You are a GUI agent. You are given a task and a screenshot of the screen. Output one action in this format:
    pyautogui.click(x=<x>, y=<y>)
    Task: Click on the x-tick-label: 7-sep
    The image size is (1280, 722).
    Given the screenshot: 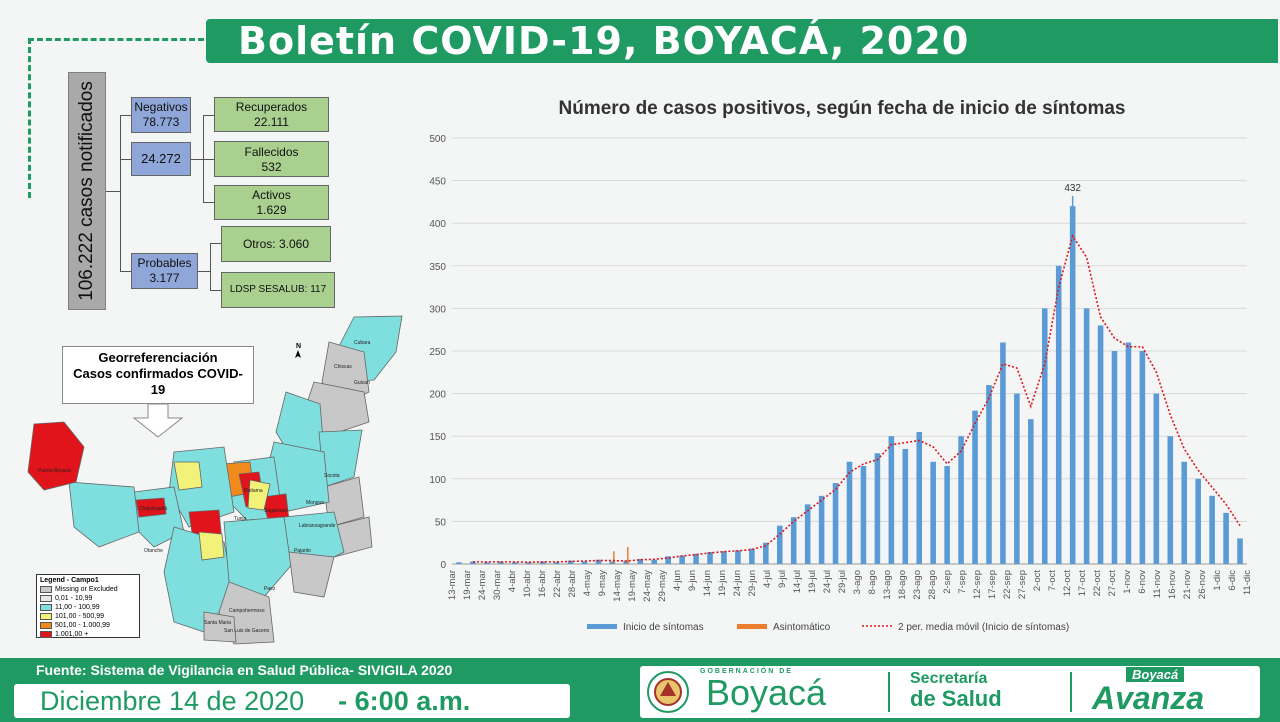 What is the action you would take?
    pyautogui.click(x=962, y=582)
    